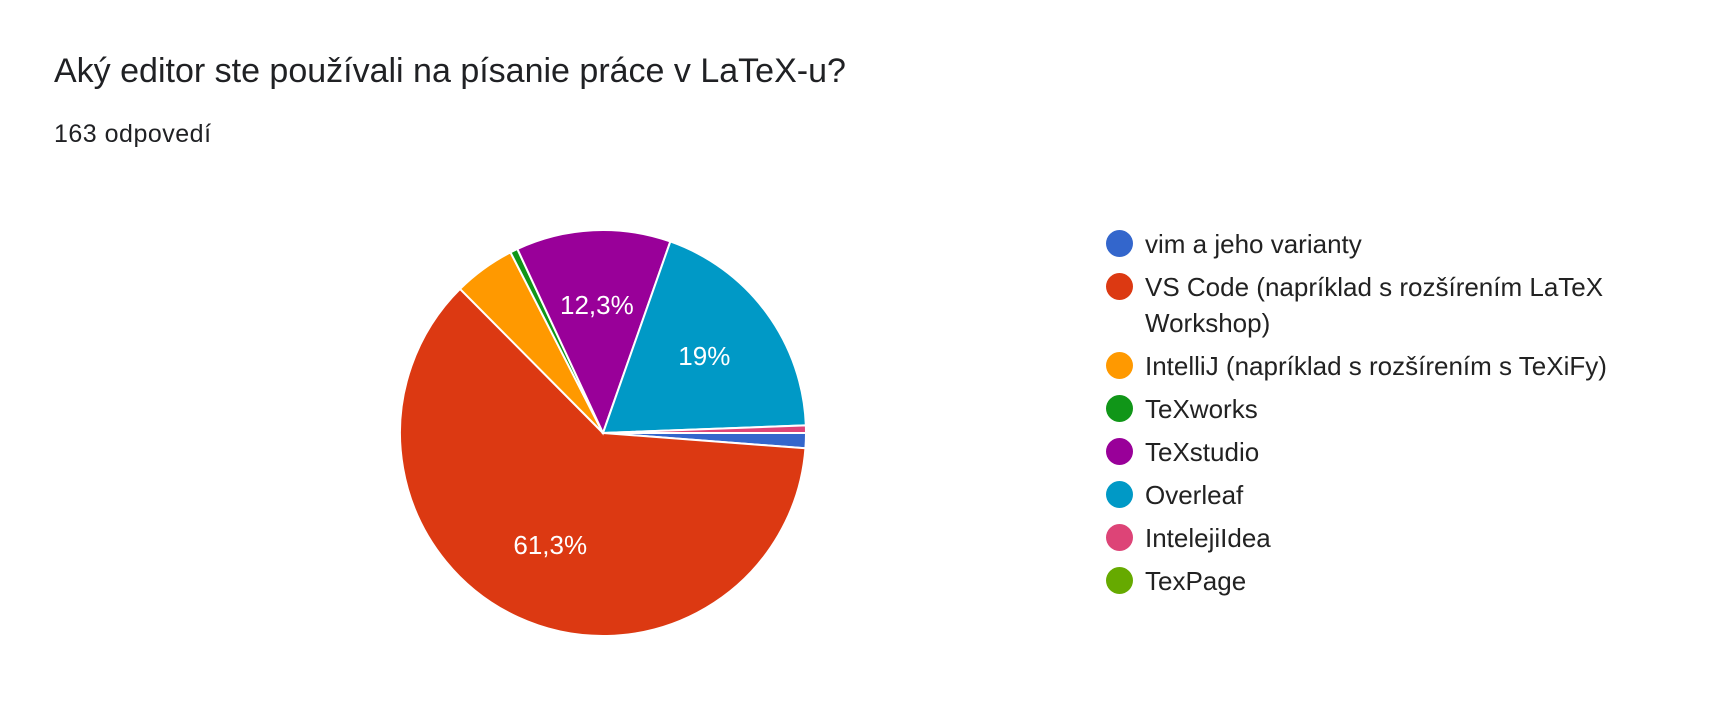  What do you see at coordinates (1386, 409) in the screenshot?
I see `legend-item: TeXworks` at bounding box center [1386, 409].